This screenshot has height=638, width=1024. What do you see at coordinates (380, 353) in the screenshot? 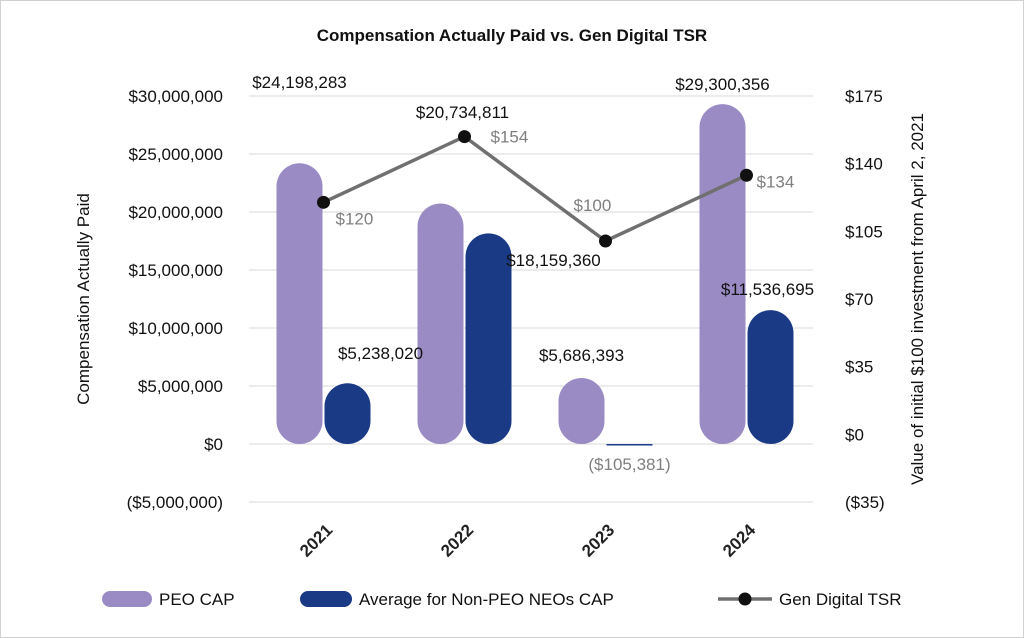
I see `data-label-non-peo-cap: $5,238,020` at bounding box center [380, 353].